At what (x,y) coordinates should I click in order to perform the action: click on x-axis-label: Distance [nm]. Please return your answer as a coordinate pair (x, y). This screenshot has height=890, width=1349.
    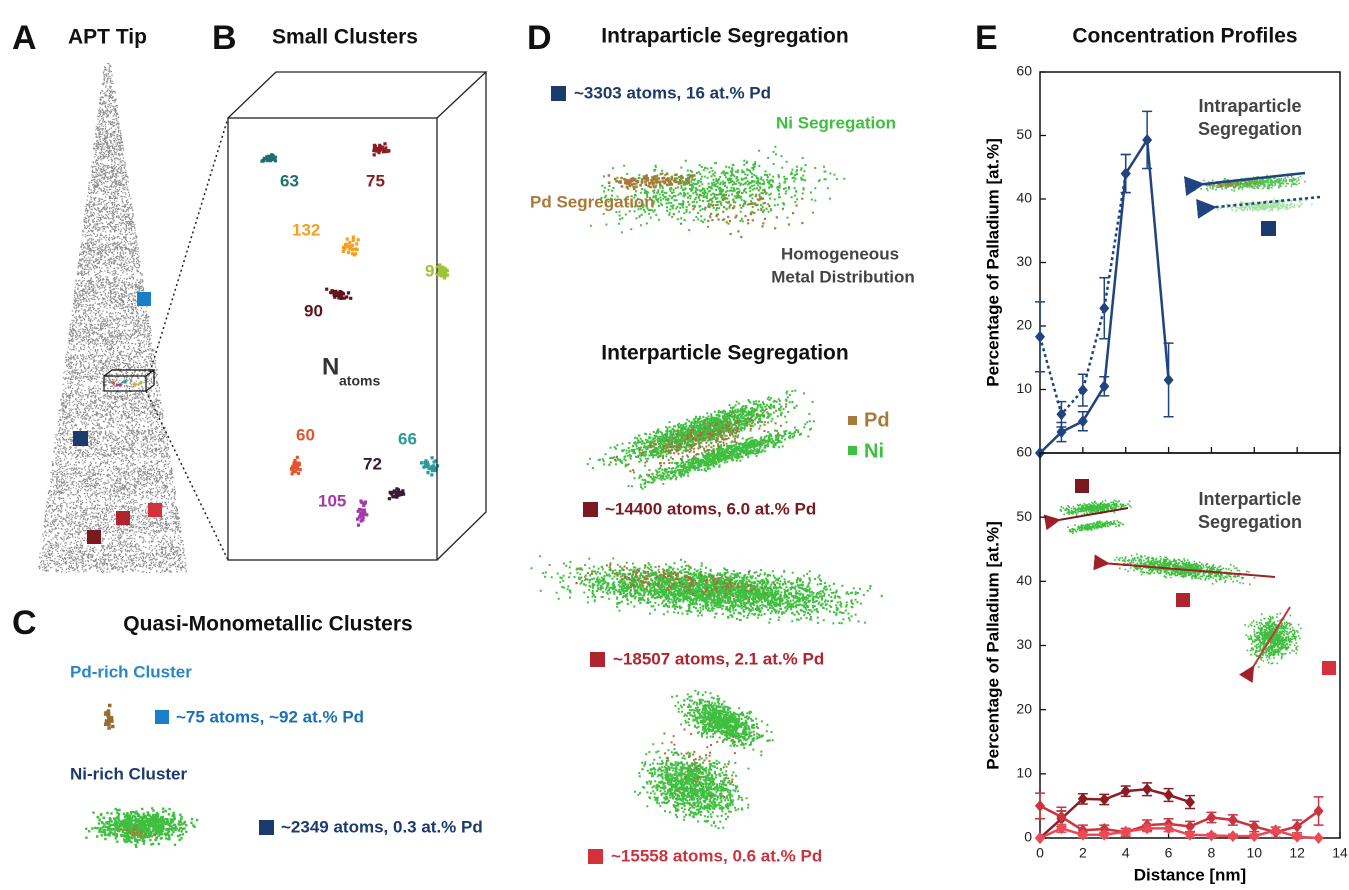
    Looking at the image, I should click on (1190, 874).